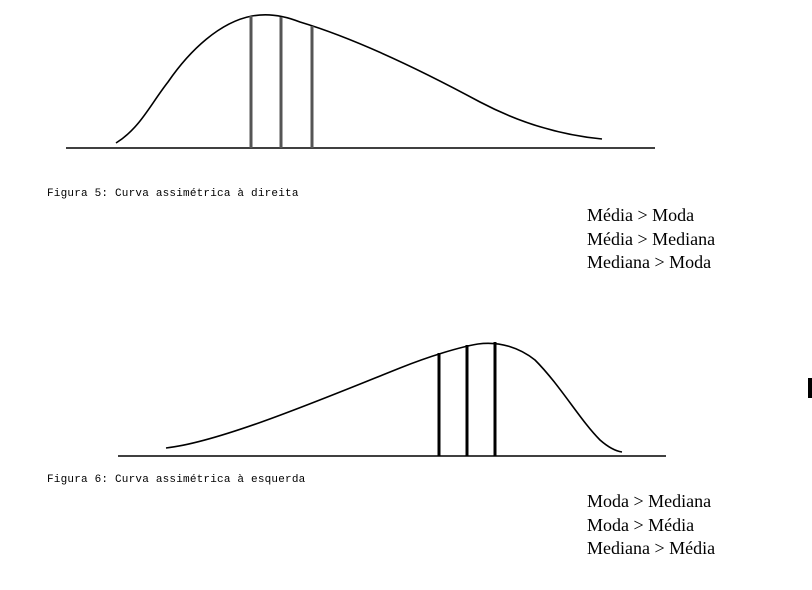  What do you see at coordinates (641, 524) in the screenshot?
I see `relation-line: Moda > Média` at bounding box center [641, 524].